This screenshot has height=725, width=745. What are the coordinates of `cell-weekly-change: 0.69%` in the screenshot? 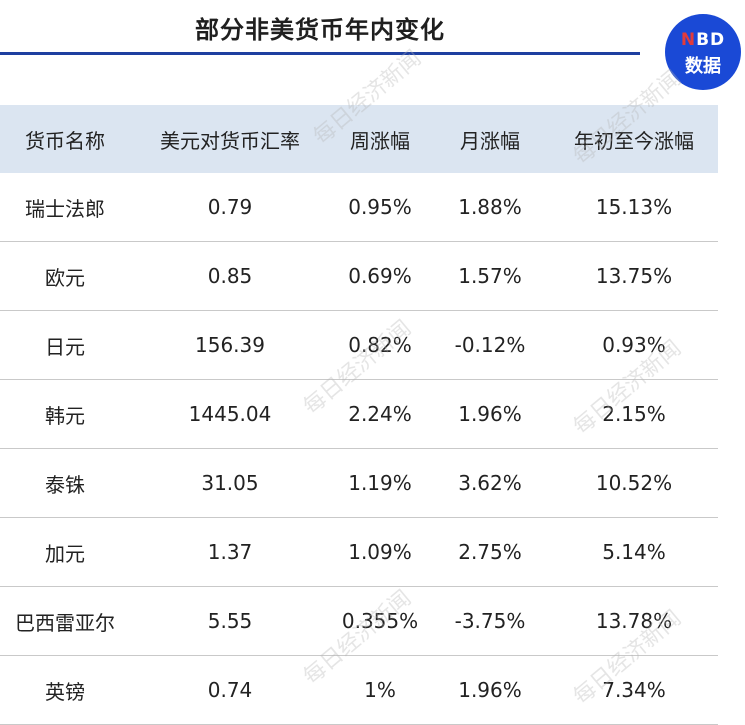 It's located at (380, 276).